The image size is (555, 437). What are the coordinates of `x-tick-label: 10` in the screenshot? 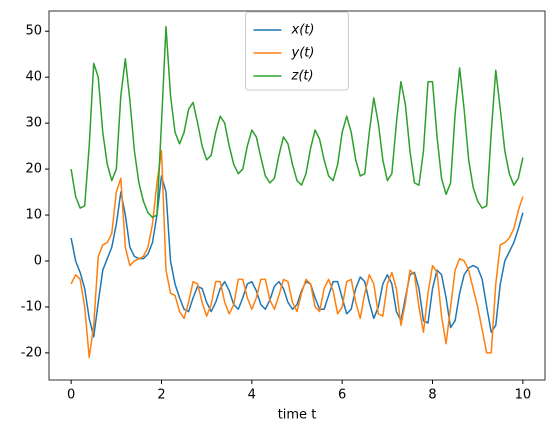 It's located at (523, 395).